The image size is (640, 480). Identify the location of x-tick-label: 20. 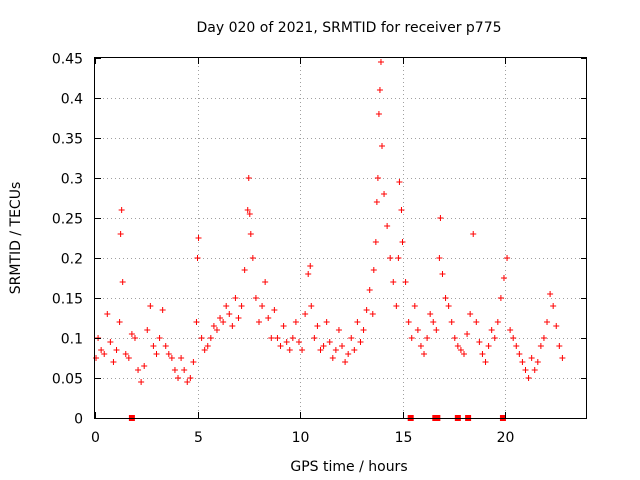
(506, 438).